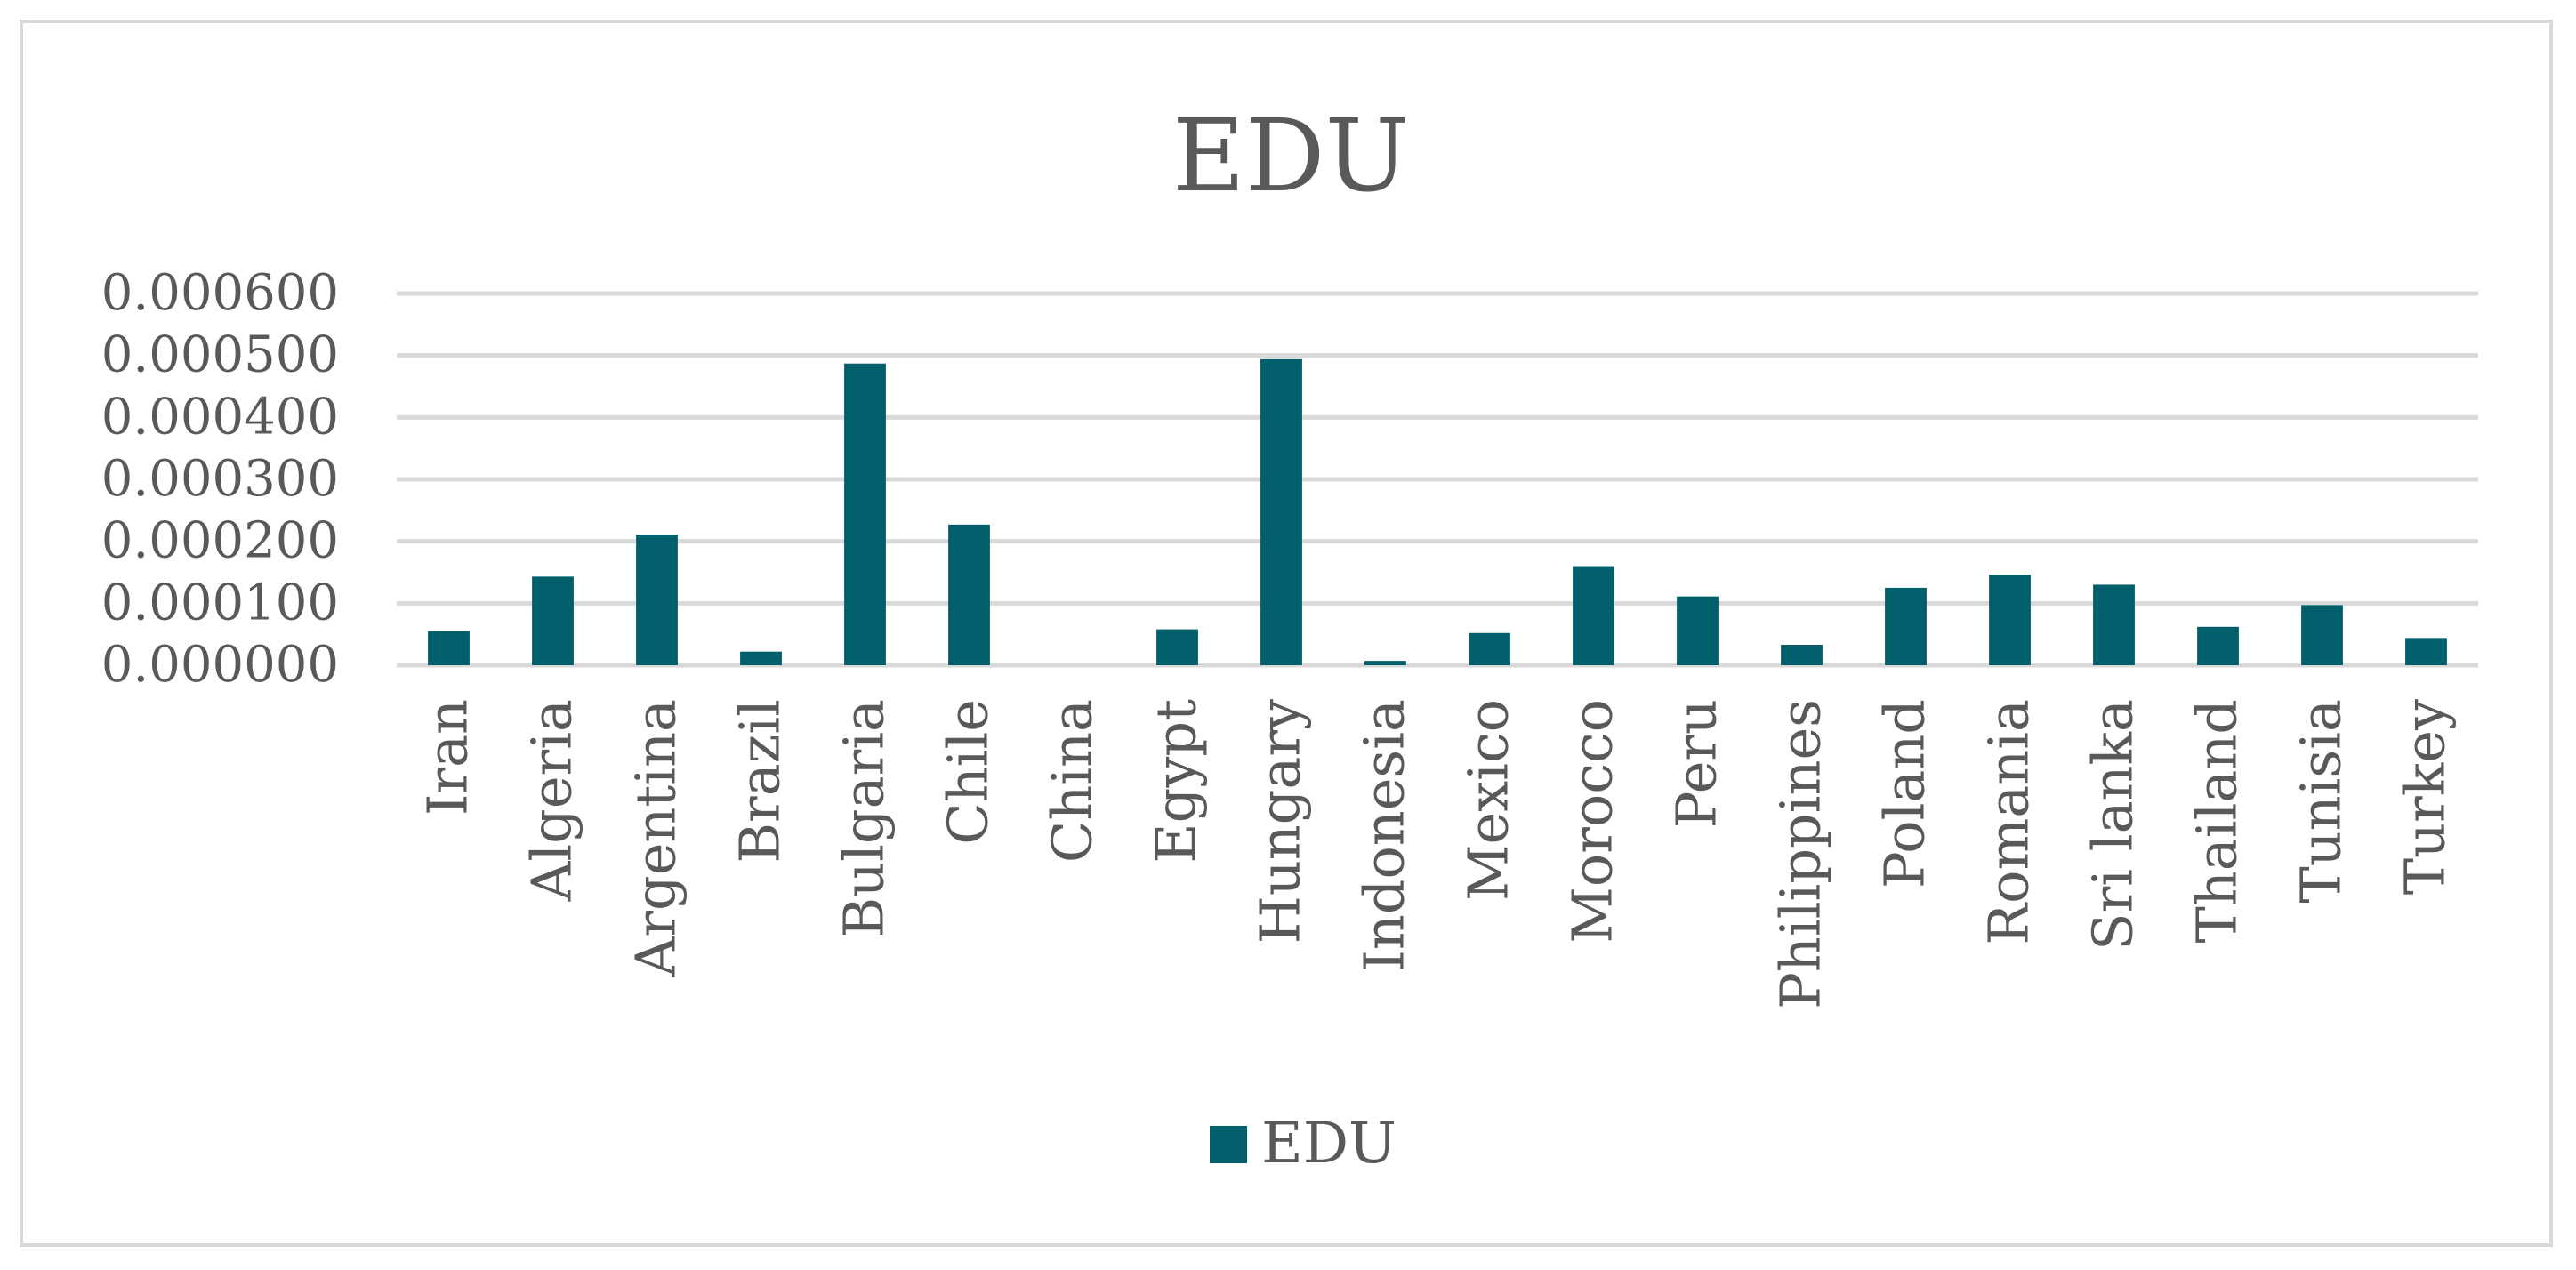 This screenshot has width=2576, height=1270. What do you see at coordinates (220, 293) in the screenshot?
I see `y-tick-label: 0.000600` at bounding box center [220, 293].